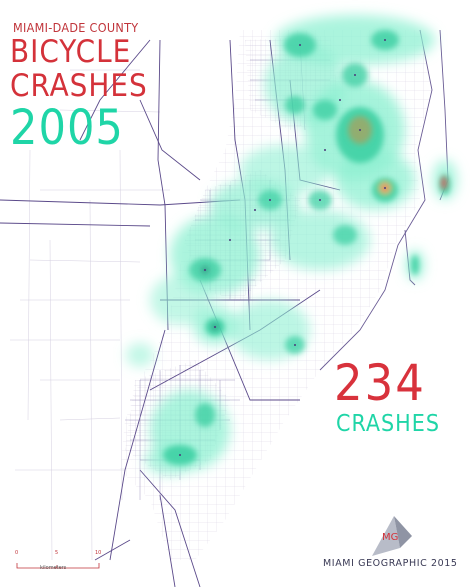  What do you see at coordinates (53, 568) in the screenshot?
I see `scale-unit-label: kilometers` at bounding box center [53, 568].